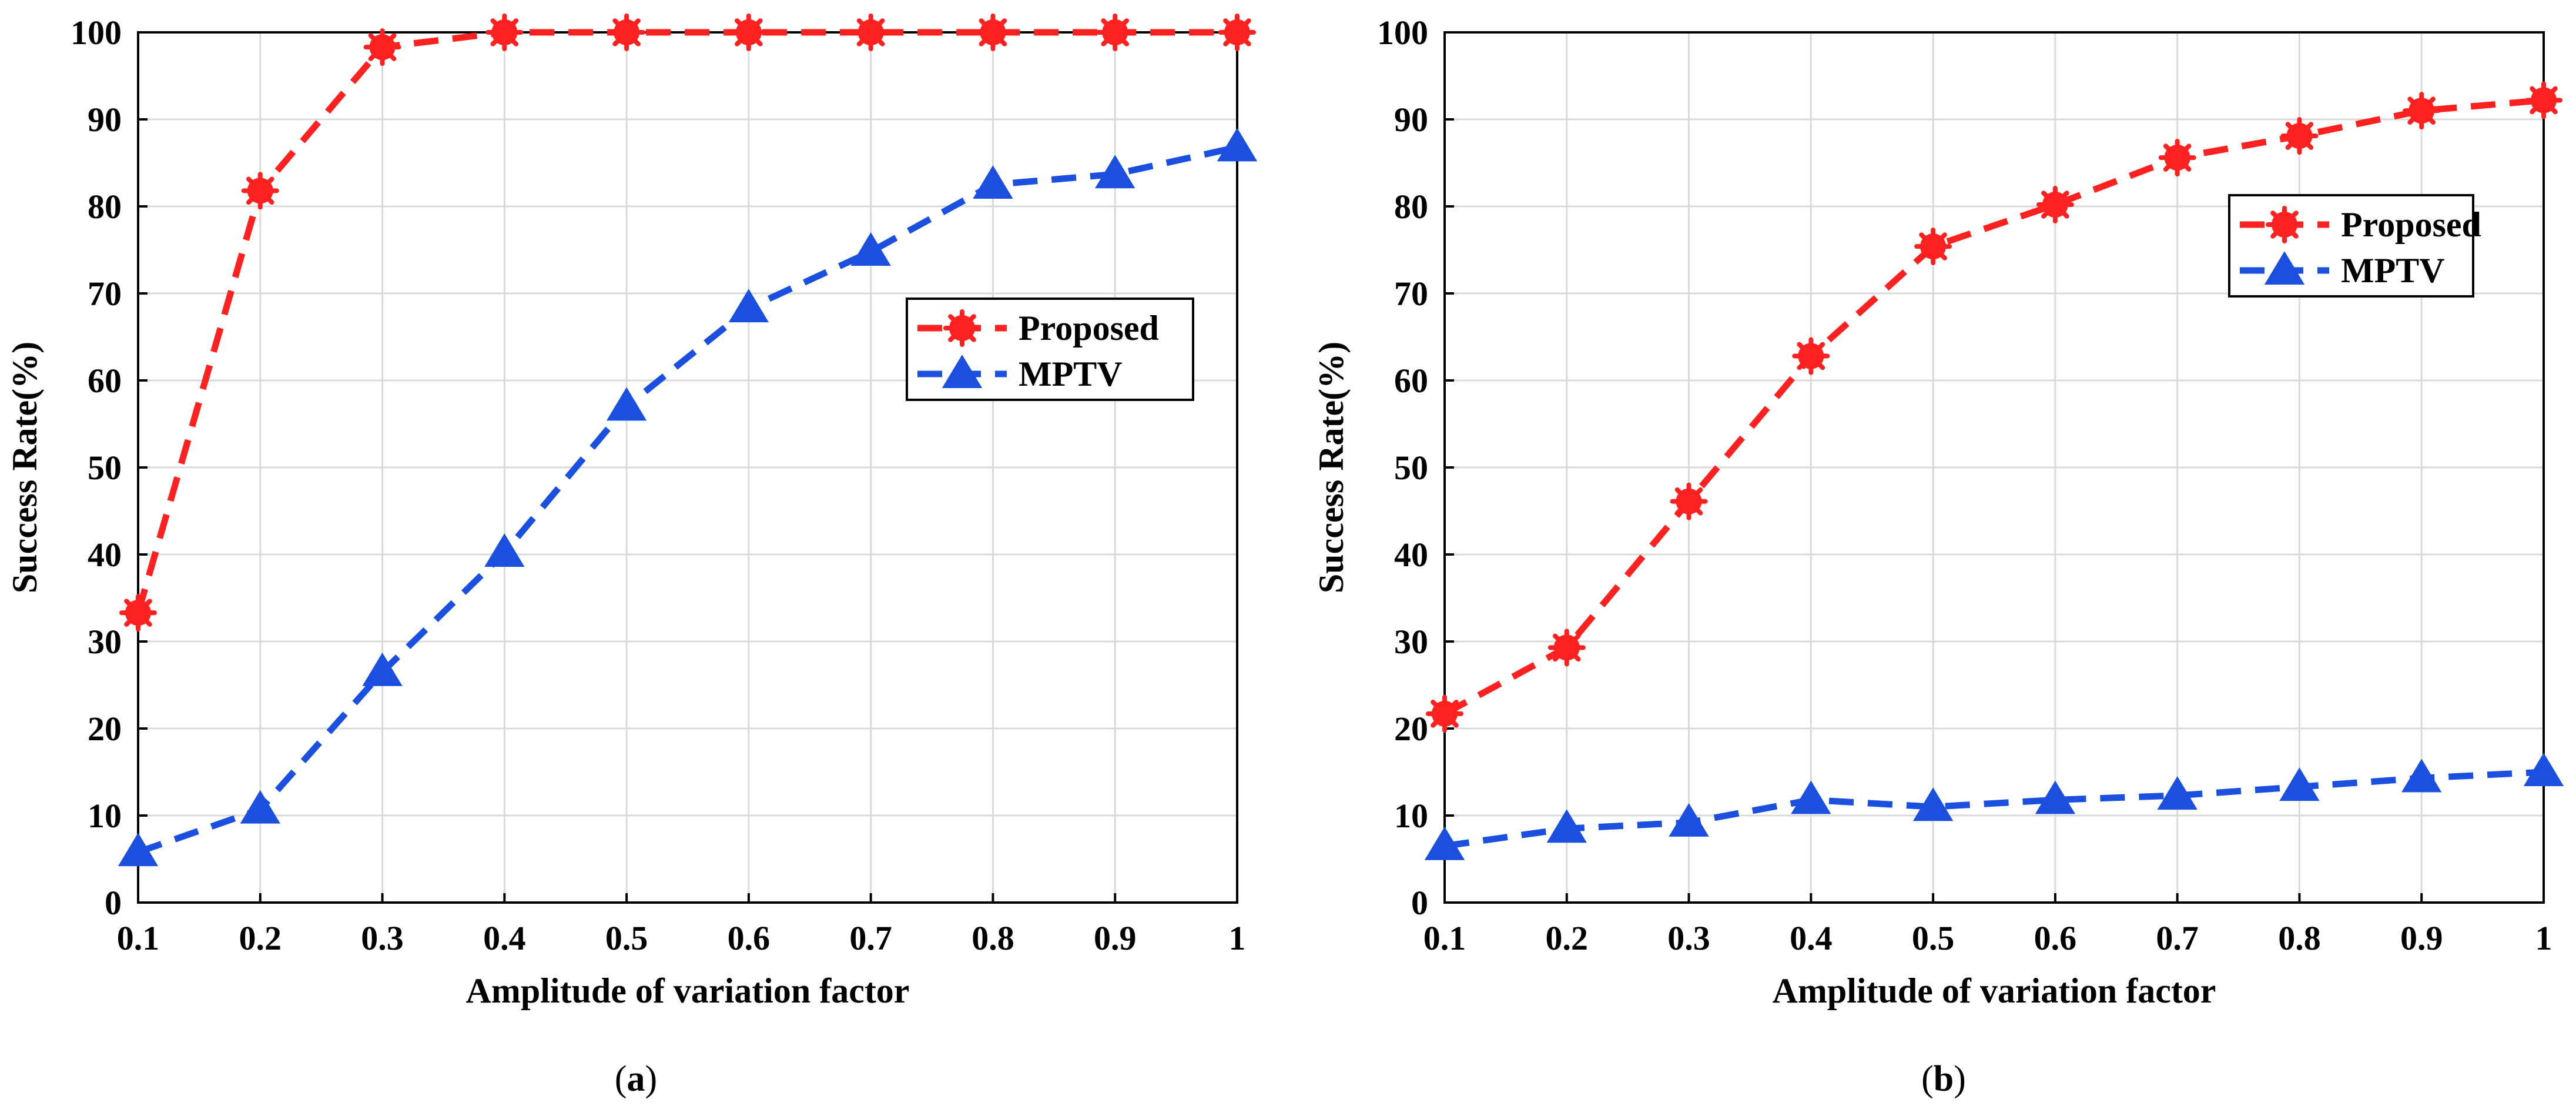 This screenshot has width=2576, height=1106. What do you see at coordinates (636, 1079) in the screenshot?
I see `panel-caption: (a)` at bounding box center [636, 1079].